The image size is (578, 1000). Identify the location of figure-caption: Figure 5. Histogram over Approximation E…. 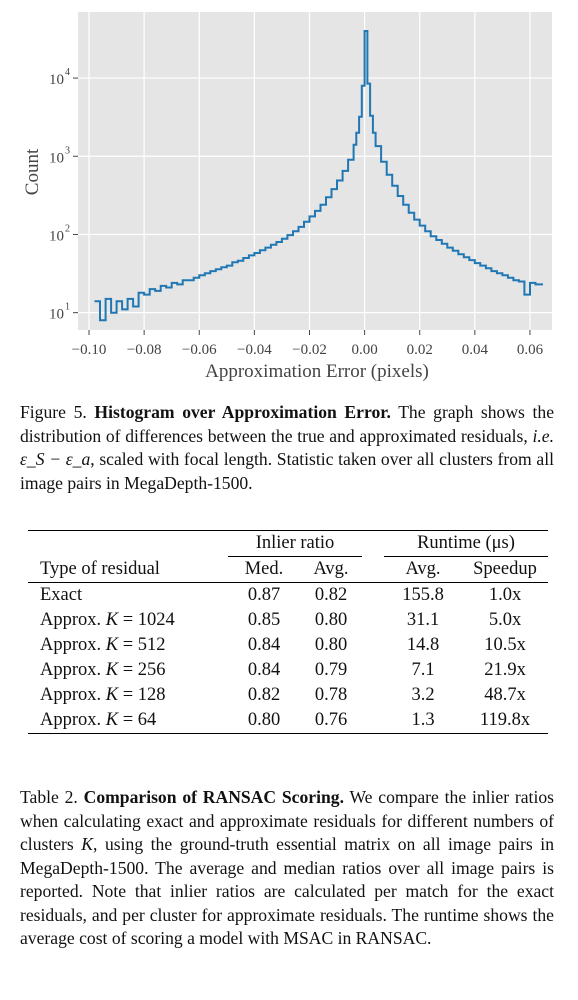
(287, 448).